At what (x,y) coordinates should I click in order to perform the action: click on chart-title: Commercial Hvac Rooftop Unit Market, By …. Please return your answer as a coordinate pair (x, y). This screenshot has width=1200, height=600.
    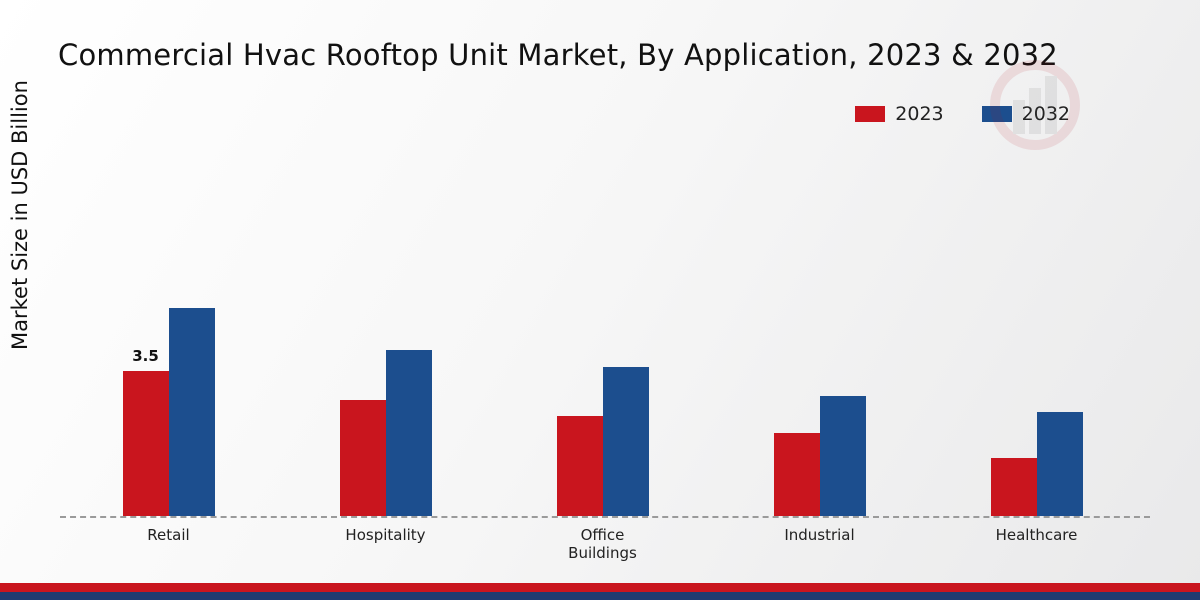
    Looking at the image, I should click on (558, 55).